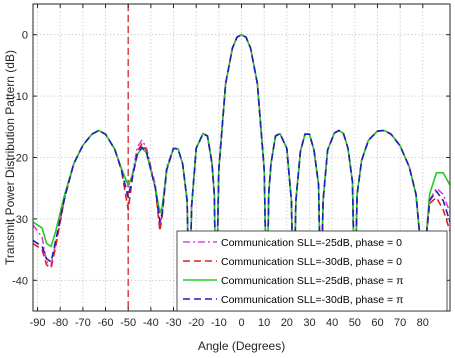 The width and height of the screenshot is (455, 358). I want to click on x-tick-label: 0, so click(241, 323).